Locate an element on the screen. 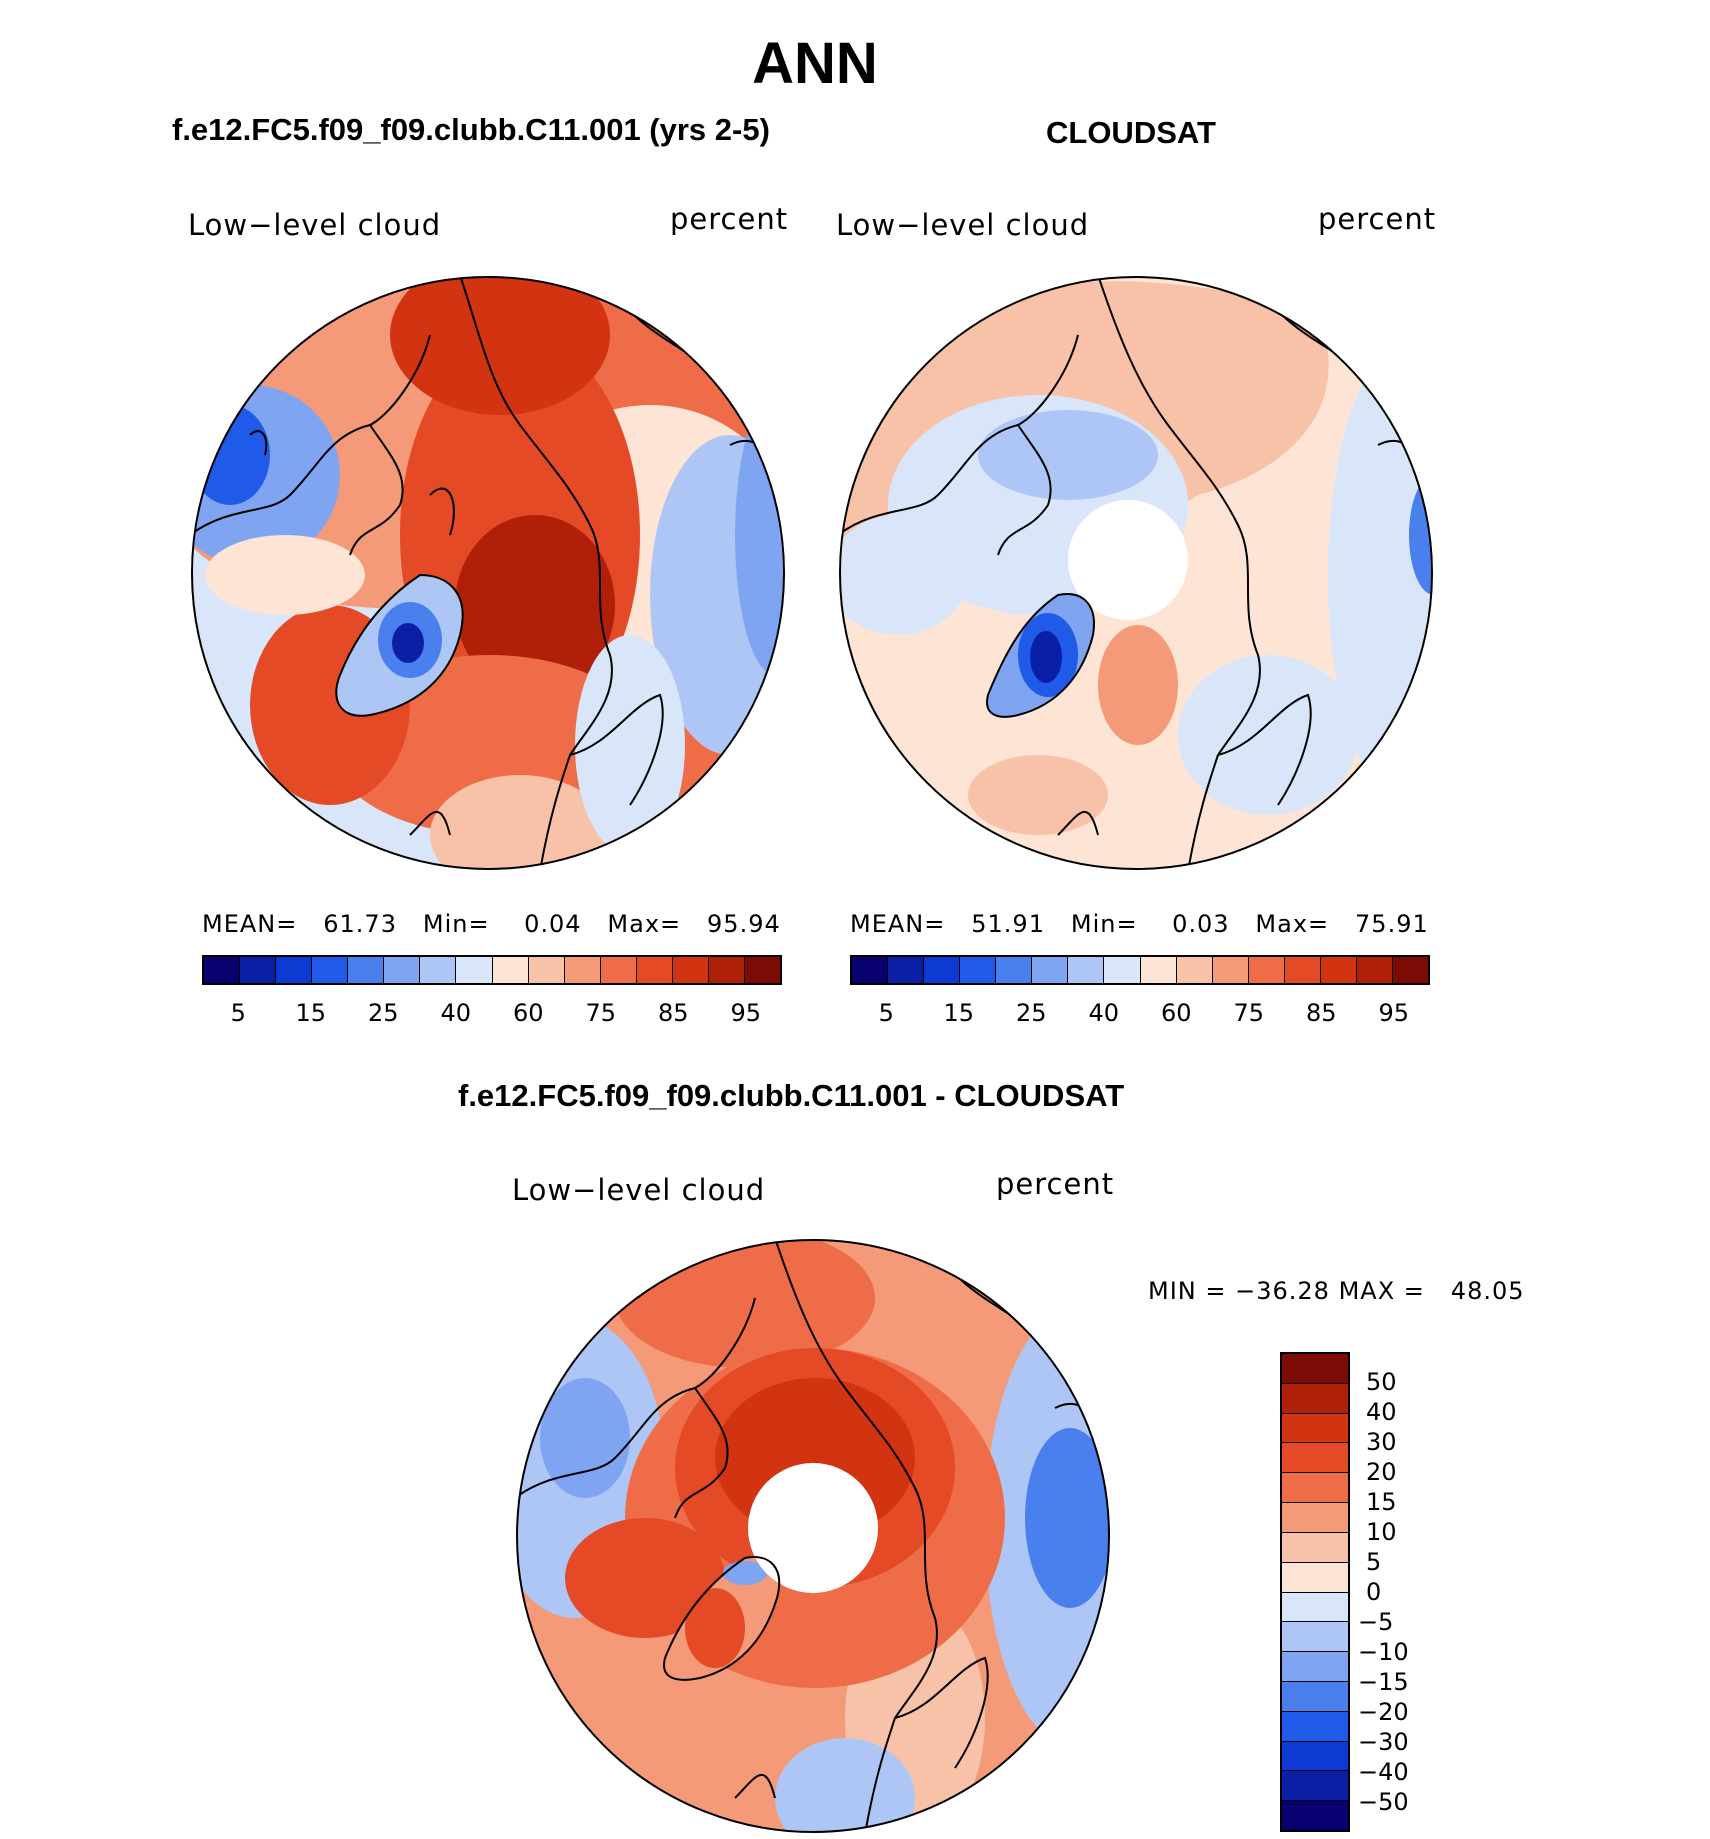 Image resolution: width=1710 pixels, height=1839 pixels. diff-min-value: −36.28 is located at coordinates (1282, 1291).